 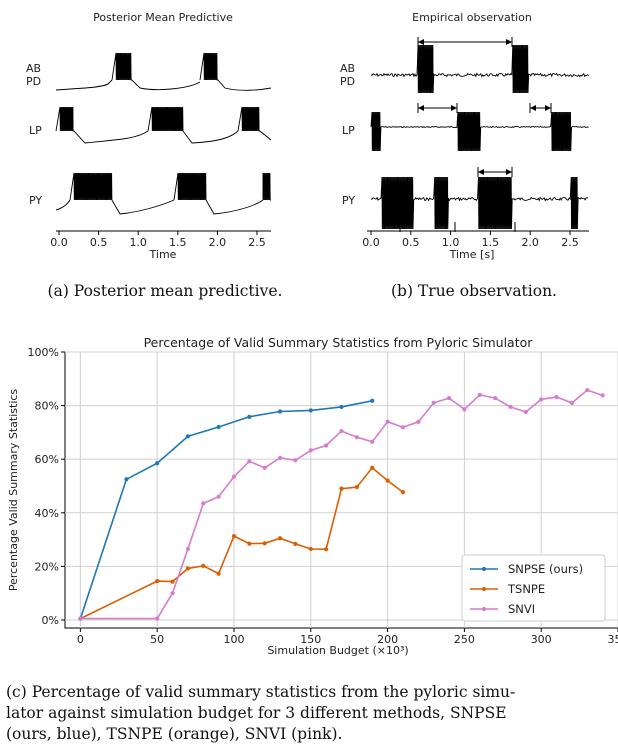 I want to click on panel-a-x-tick-label: 0.0, so click(x=59, y=242).